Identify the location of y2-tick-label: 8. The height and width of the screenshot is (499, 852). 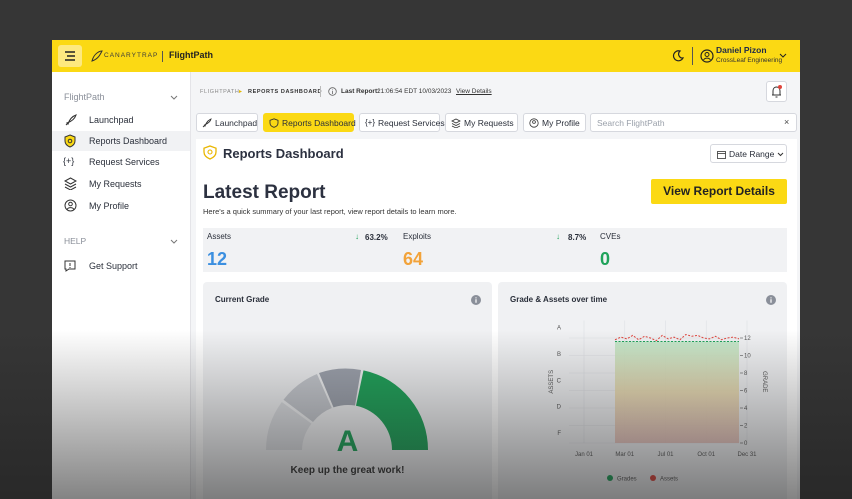
(746, 374).